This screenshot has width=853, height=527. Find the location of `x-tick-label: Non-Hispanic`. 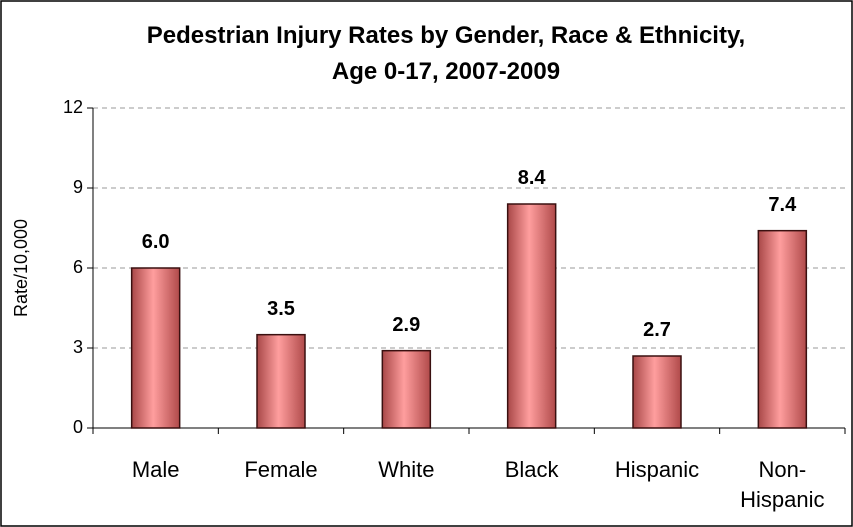

x-tick-label: Non-Hispanic is located at coordinates (782, 484).